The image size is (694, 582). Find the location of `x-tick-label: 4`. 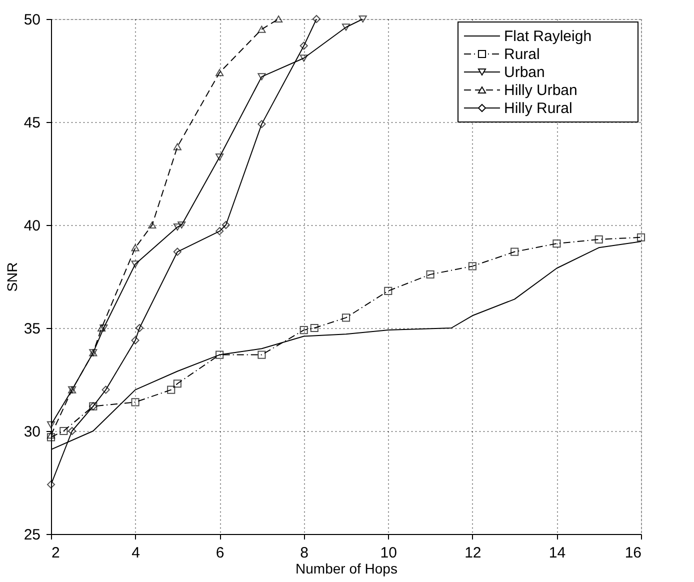

x-tick-label: 4 is located at coordinates (136, 553).